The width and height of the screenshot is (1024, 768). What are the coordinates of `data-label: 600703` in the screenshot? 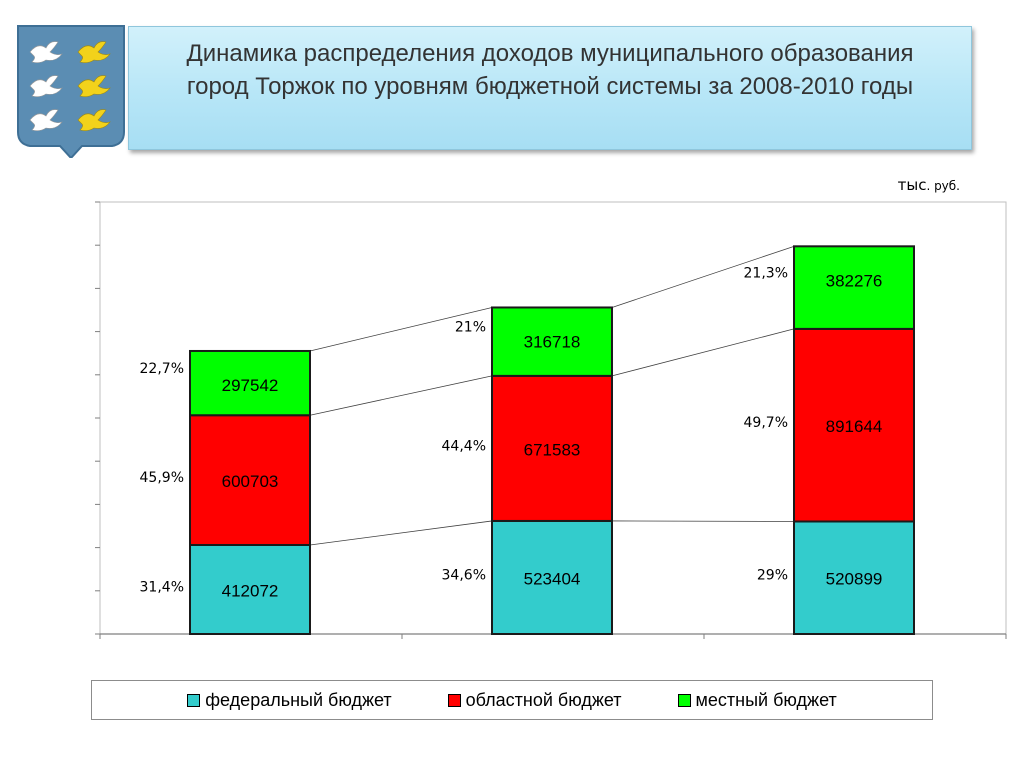 It's located at (250, 481).